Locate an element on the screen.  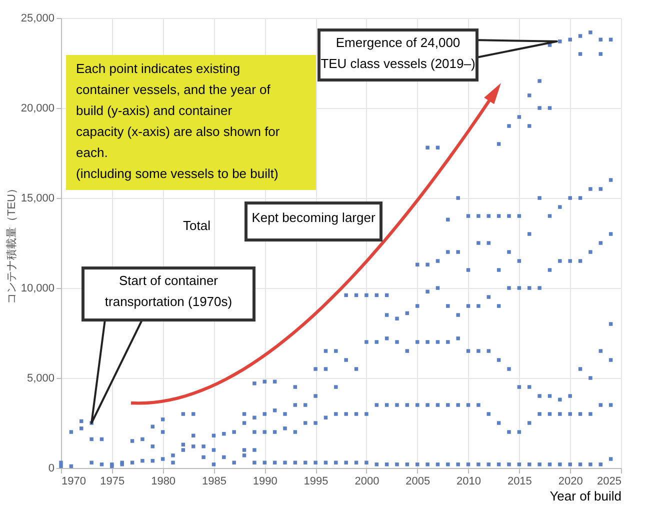
y-tick-label: 10,000 is located at coordinates (37, 288).